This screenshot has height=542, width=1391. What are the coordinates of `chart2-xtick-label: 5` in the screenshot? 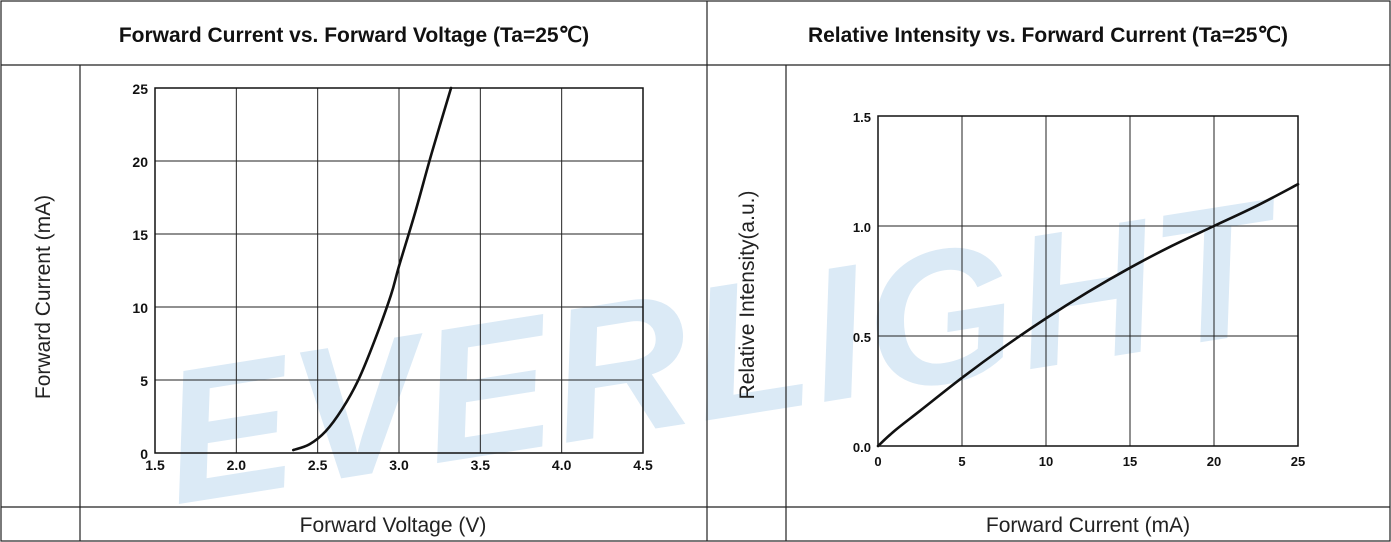 It's located at (961, 461).